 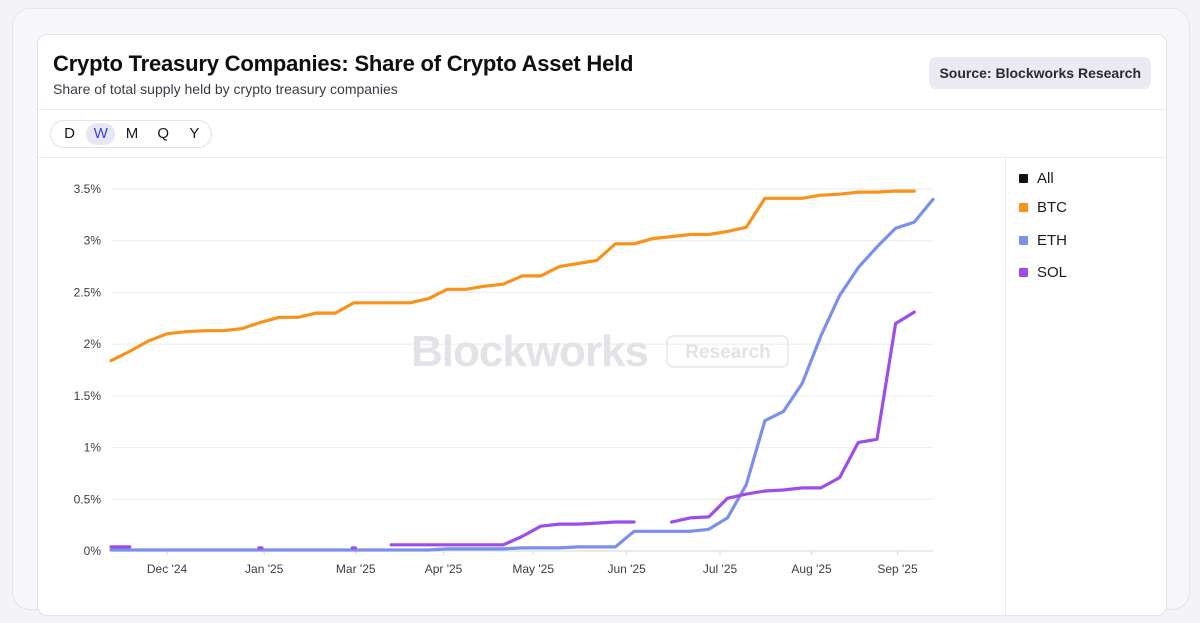 What do you see at coordinates (93, 241) in the screenshot?
I see `y-tick-label: 3%` at bounding box center [93, 241].